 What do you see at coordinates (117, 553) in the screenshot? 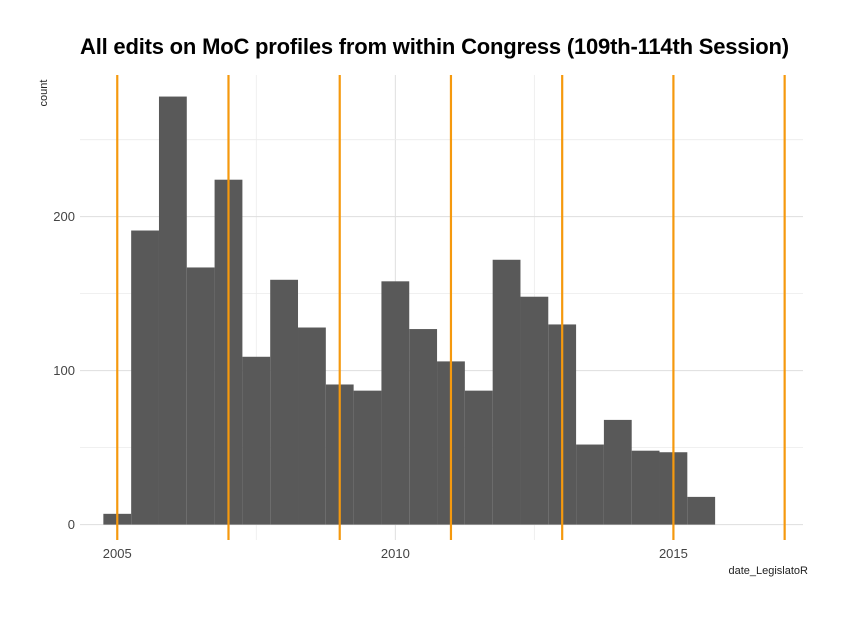
I see `x-tick-label: 2005` at bounding box center [117, 553].